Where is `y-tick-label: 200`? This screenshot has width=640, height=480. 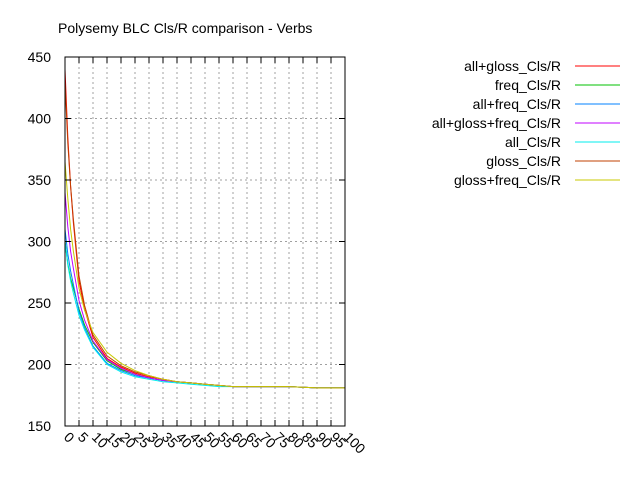
y-tick-label: 200 is located at coordinates (40, 365).